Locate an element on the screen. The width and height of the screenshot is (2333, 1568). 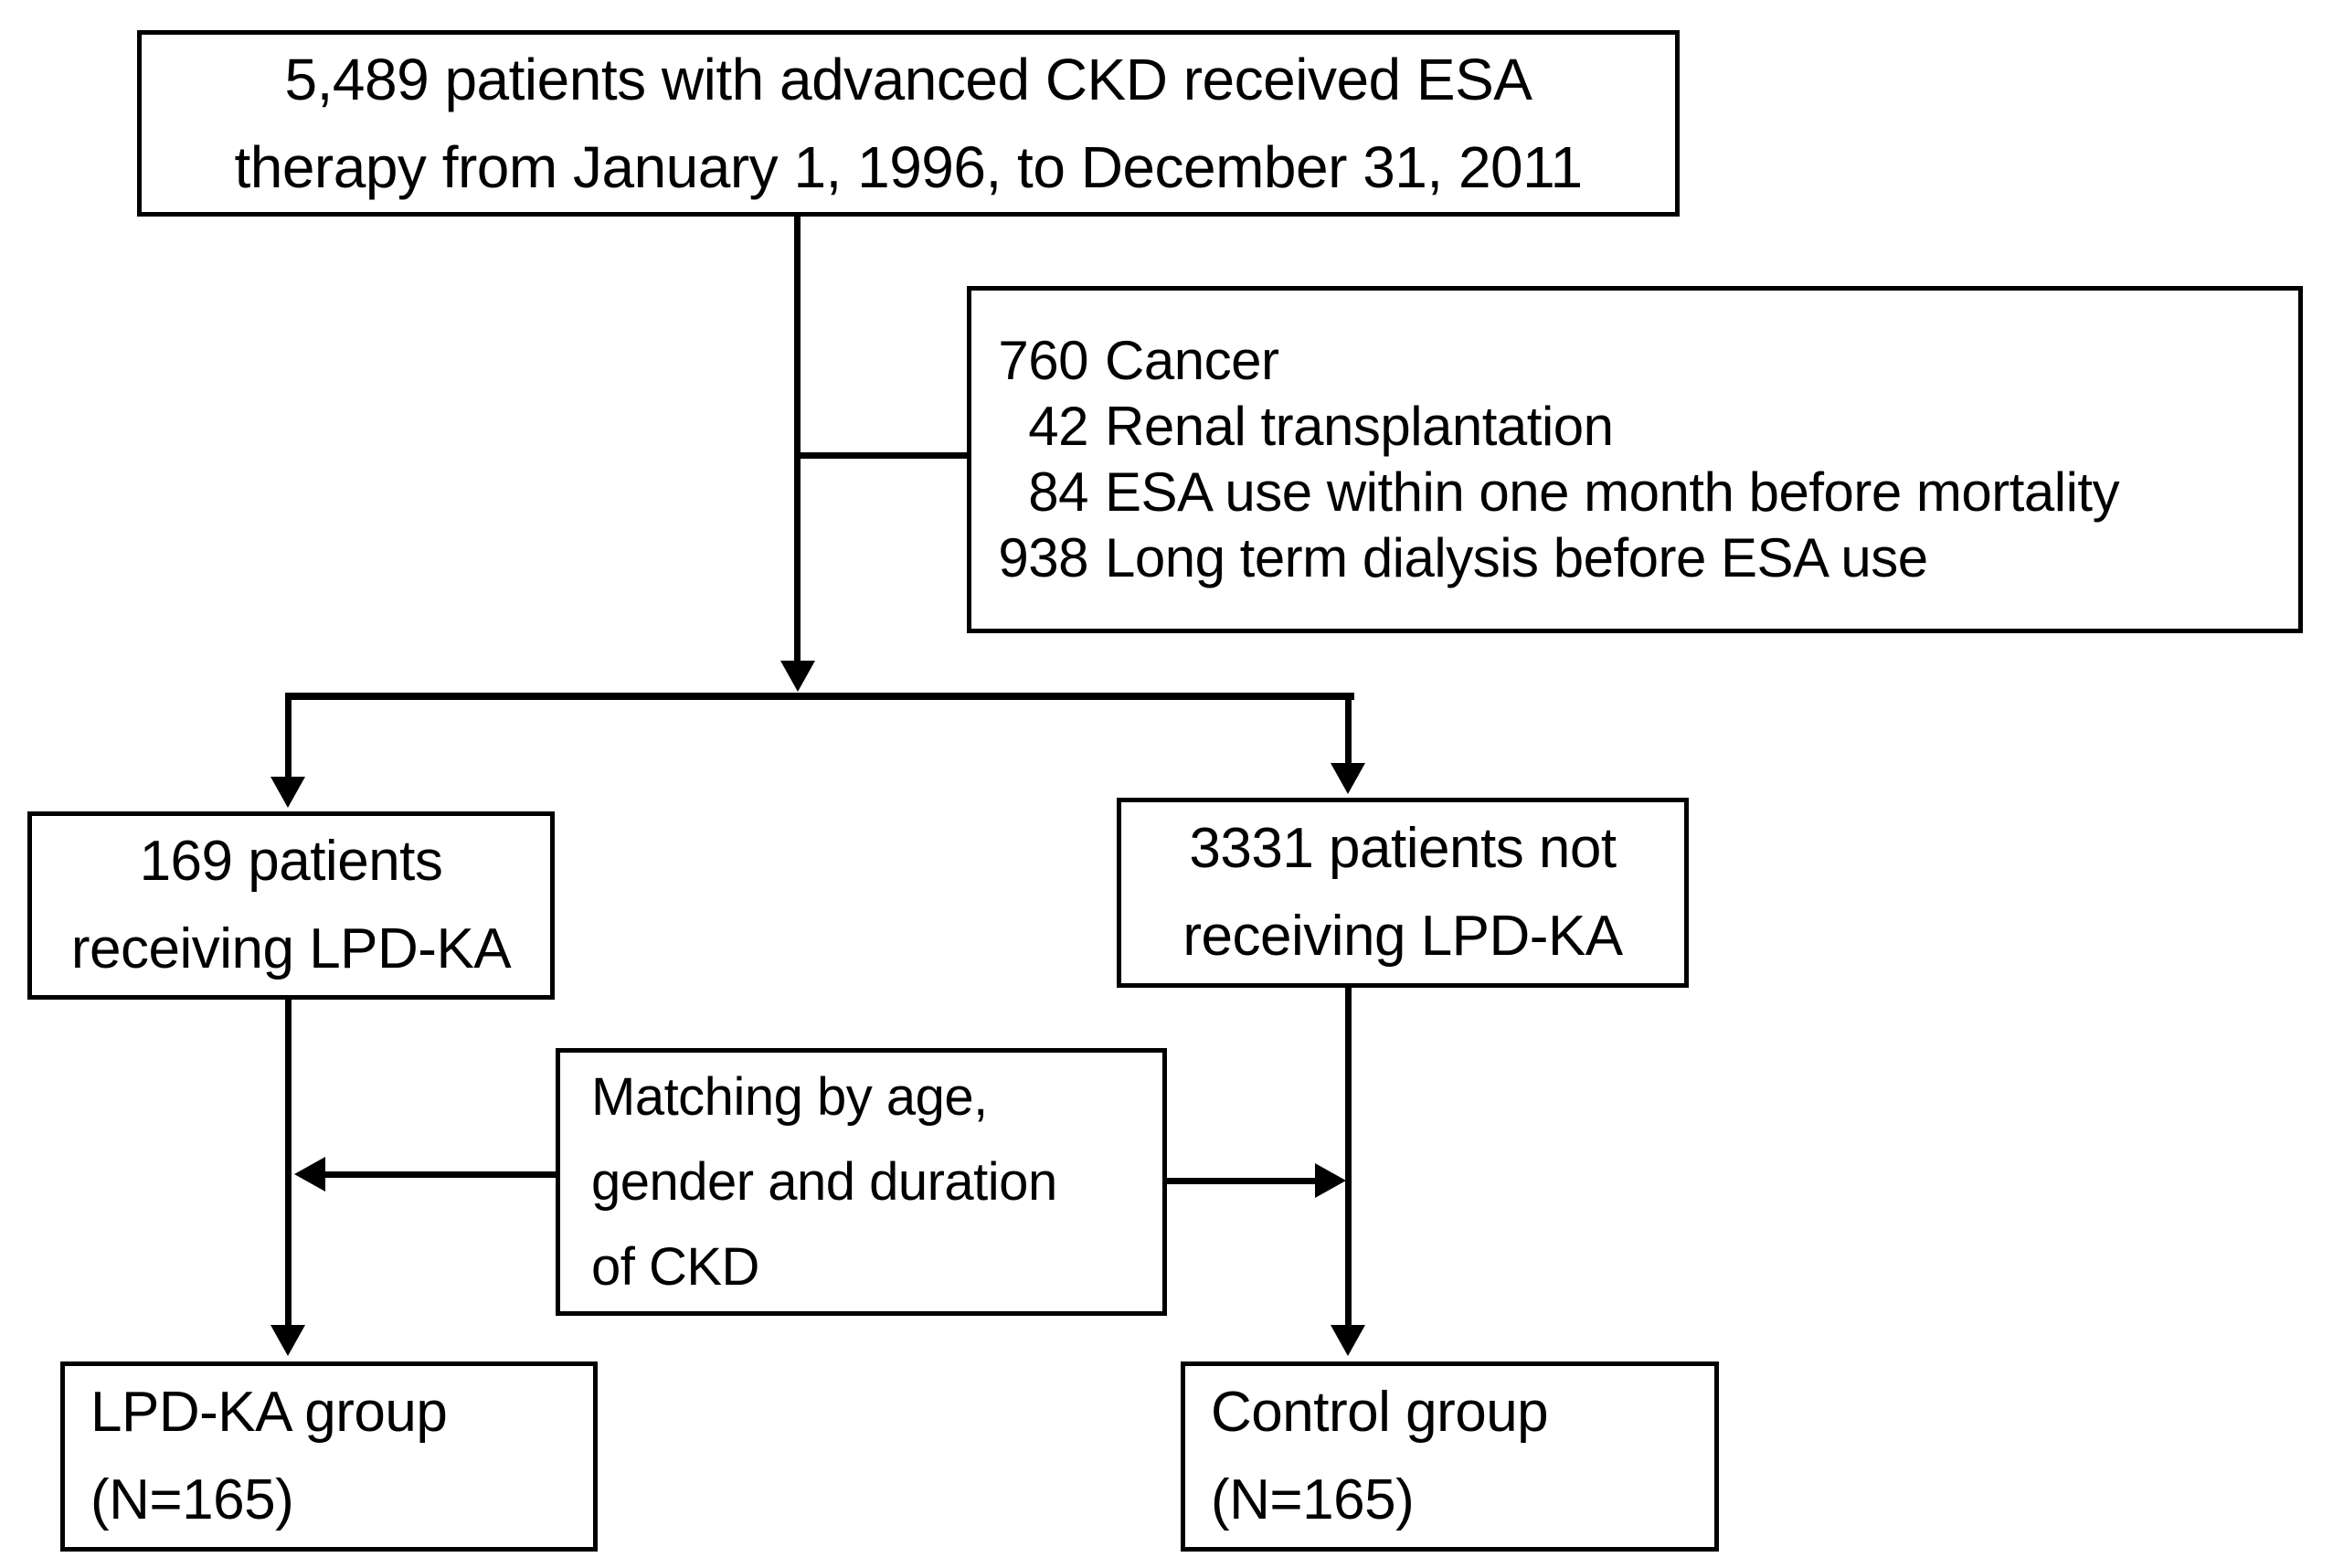
connector-split-horizontal is located at coordinates (821, 696).